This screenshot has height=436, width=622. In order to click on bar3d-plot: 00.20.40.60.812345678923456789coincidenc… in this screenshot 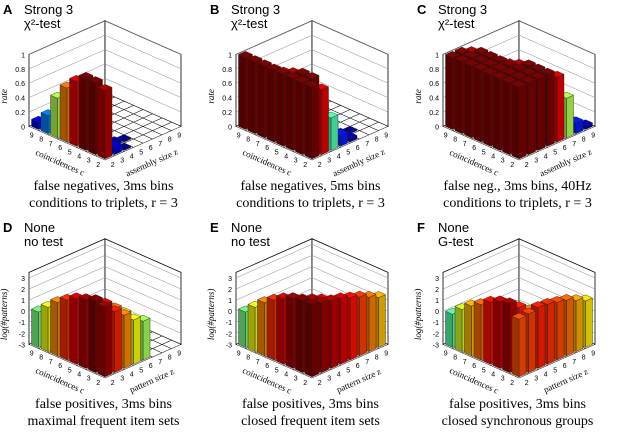, I will do `click(505, 99)`.